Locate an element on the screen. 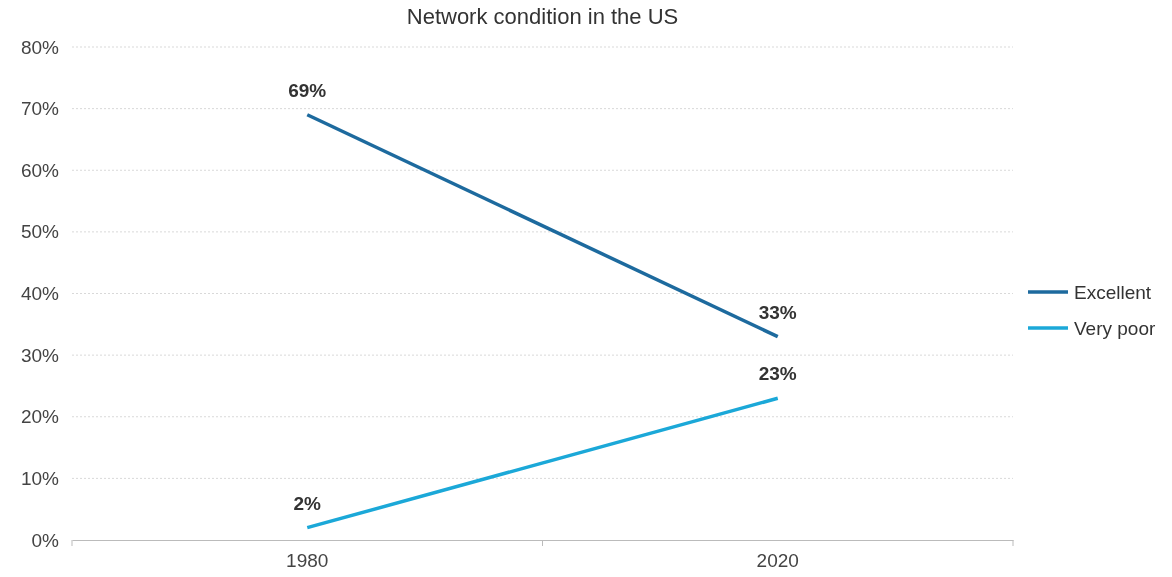 This screenshot has width=1172, height=577. y-tick-label: 60% is located at coordinates (40, 170).